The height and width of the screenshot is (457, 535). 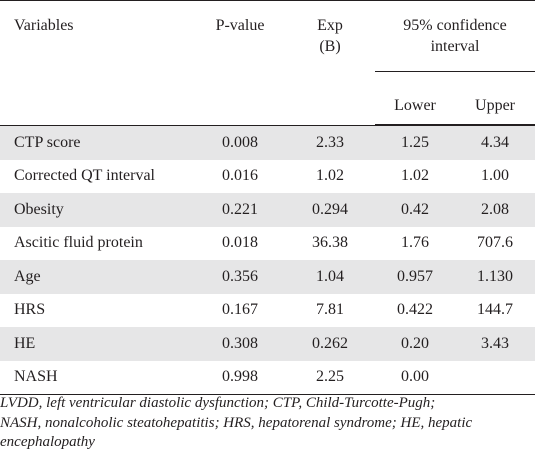 What do you see at coordinates (495, 277) in the screenshot?
I see `cell-upper: 1.130` at bounding box center [495, 277].